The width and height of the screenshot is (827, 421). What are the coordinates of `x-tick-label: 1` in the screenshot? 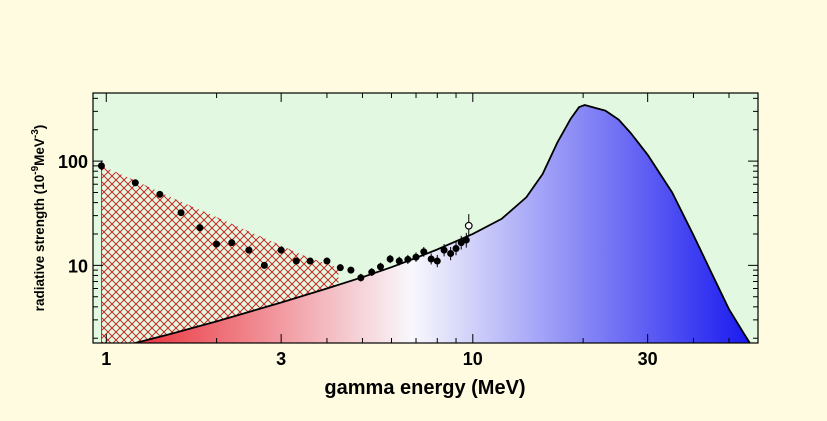 It's located at (106, 359).